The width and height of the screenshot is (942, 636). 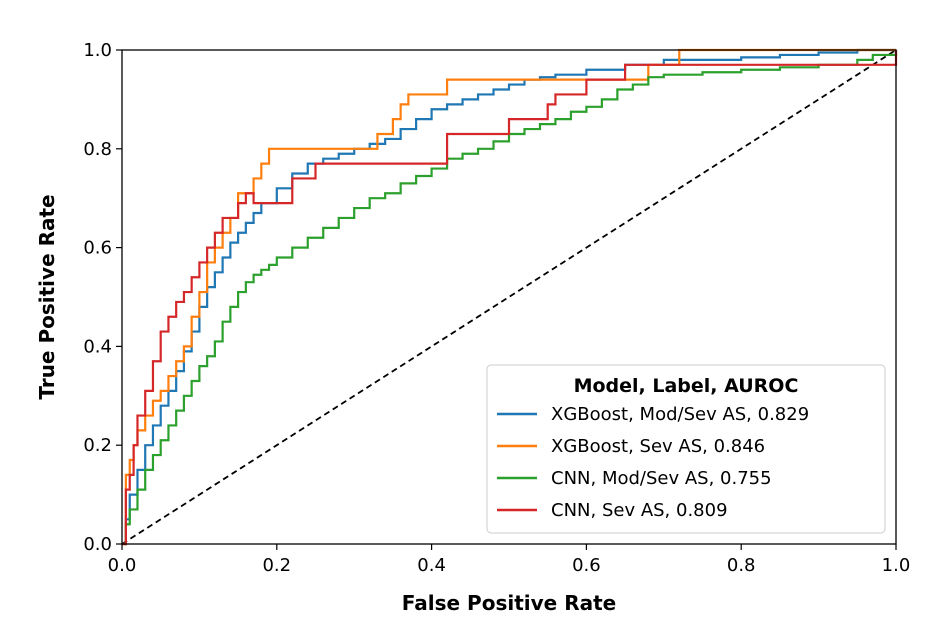 What do you see at coordinates (658, 446) in the screenshot?
I see `legend-entry-label: XGBoost, Sev AS, 0.846` at bounding box center [658, 446].